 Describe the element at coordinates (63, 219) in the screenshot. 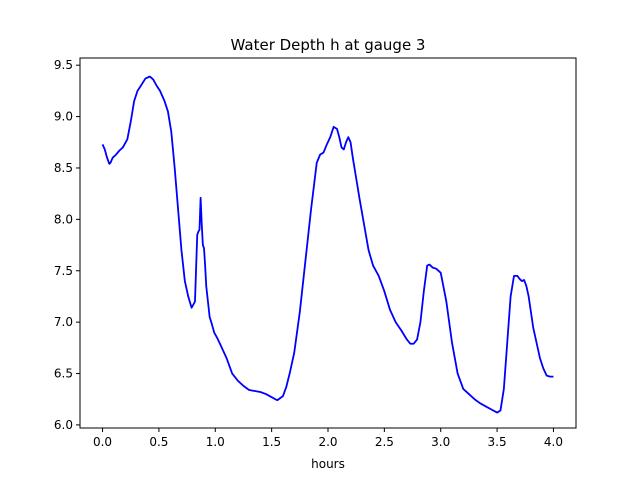

I see `y-tick-label: 8.0` at that location.